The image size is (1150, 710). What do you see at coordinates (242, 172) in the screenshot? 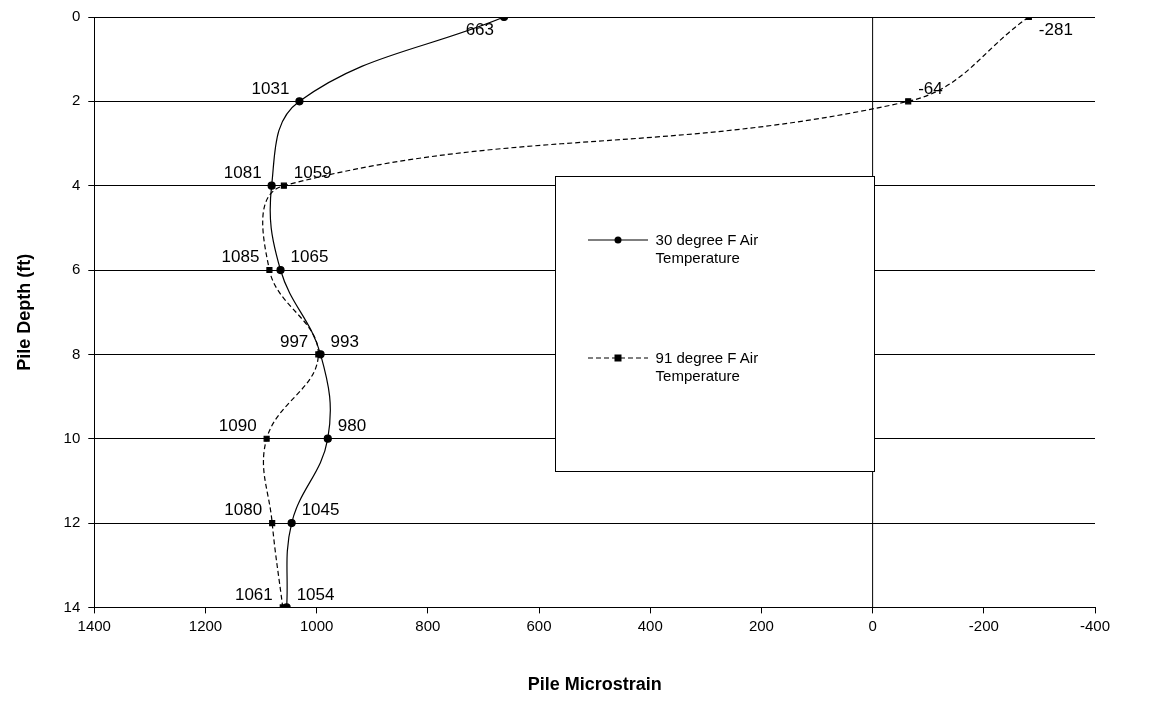
I see `data-label: 1081` at bounding box center [242, 172].